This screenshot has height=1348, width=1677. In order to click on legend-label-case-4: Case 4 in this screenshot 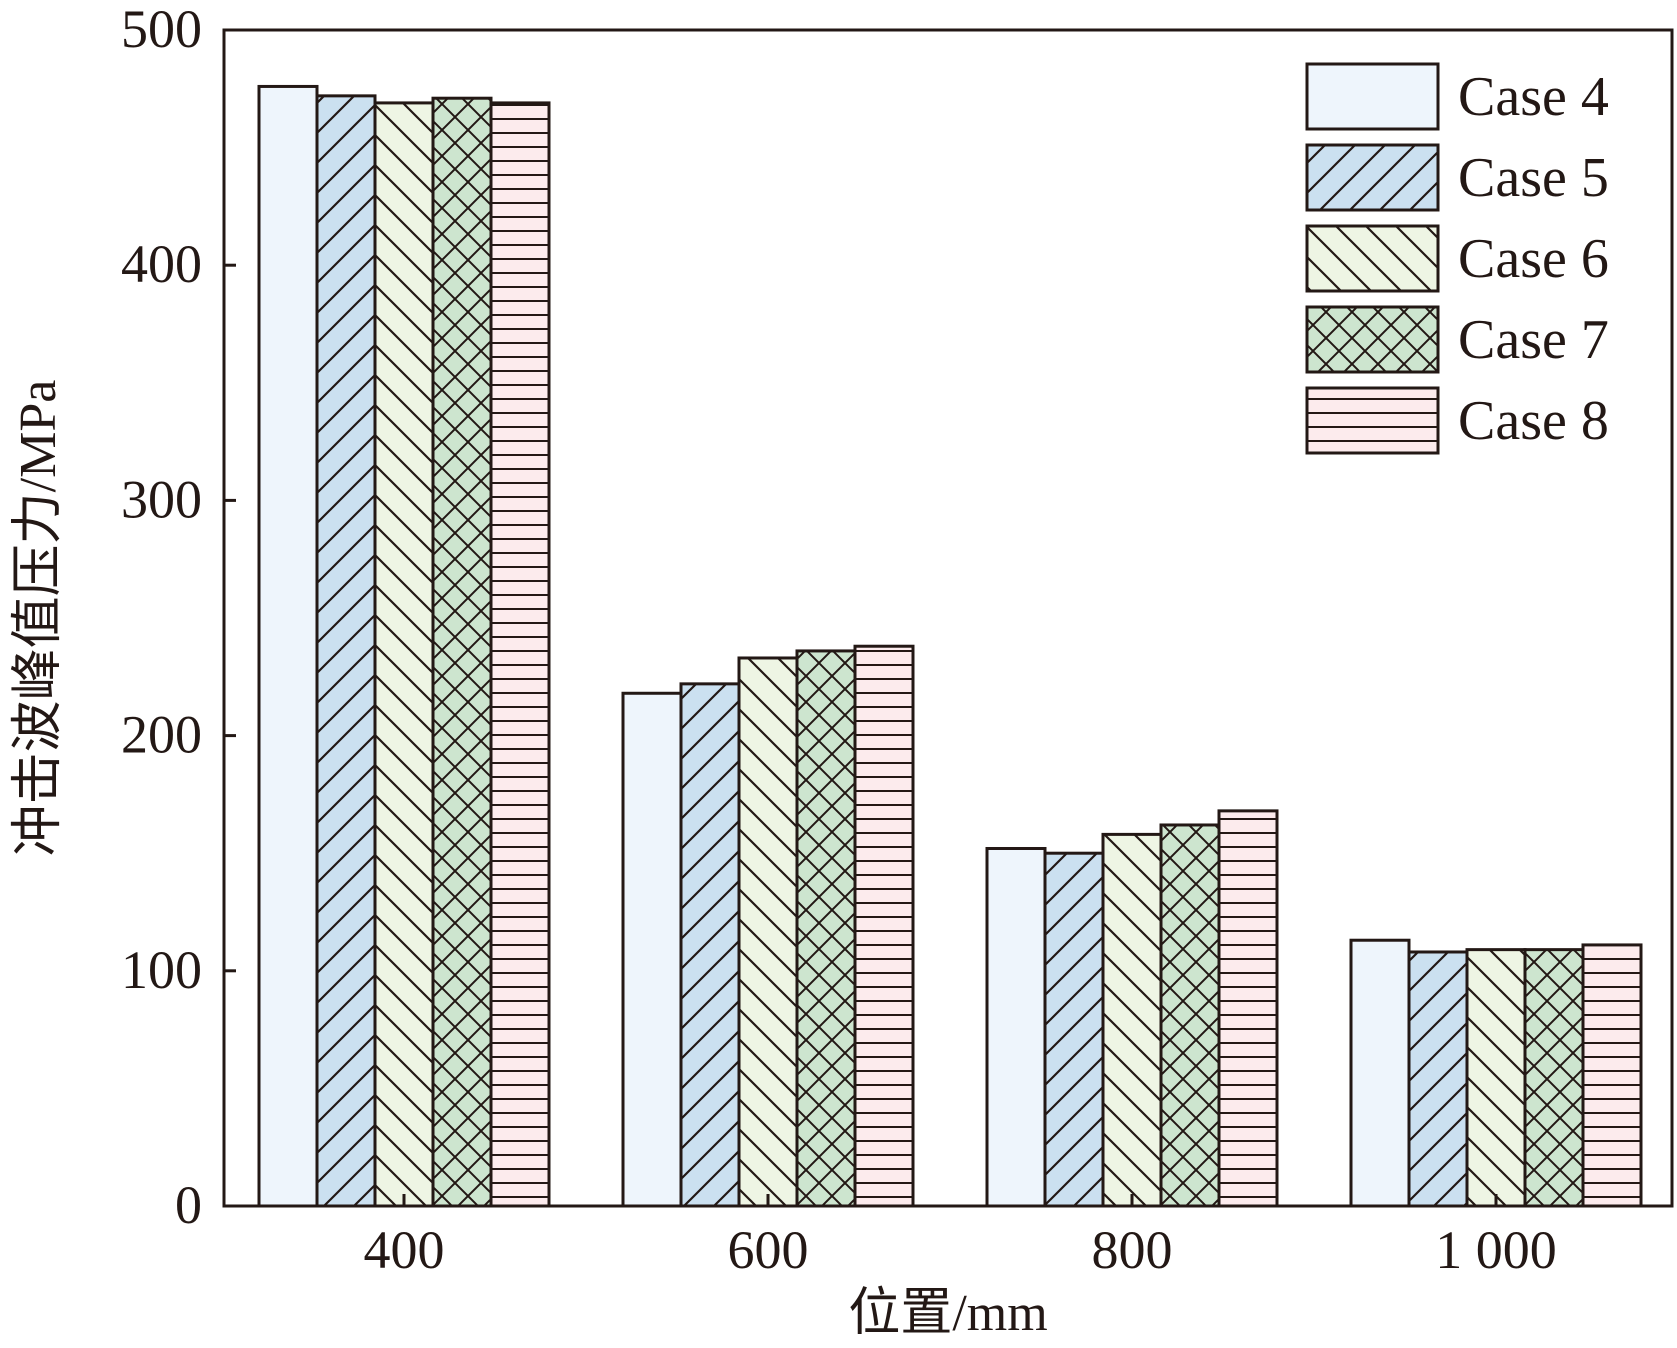, I will do `click(1533, 97)`.